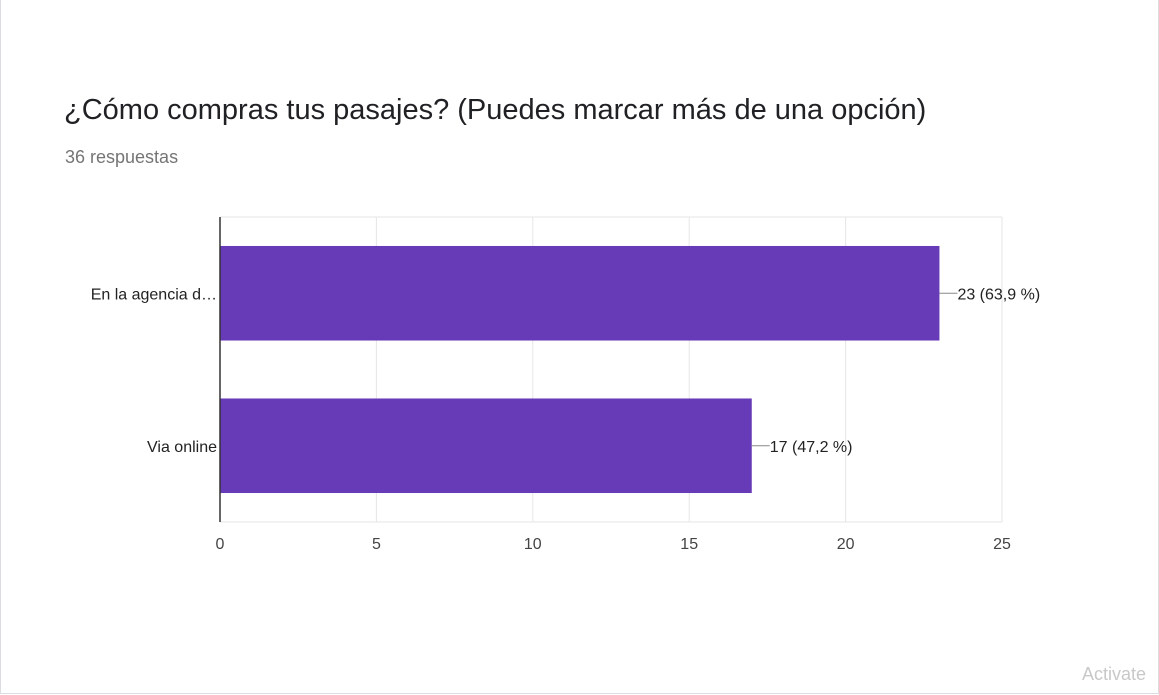 Image resolution: width=1159 pixels, height=695 pixels. What do you see at coordinates (846, 544) in the screenshot?
I see `x-tick-label: 20` at bounding box center [846, 544].